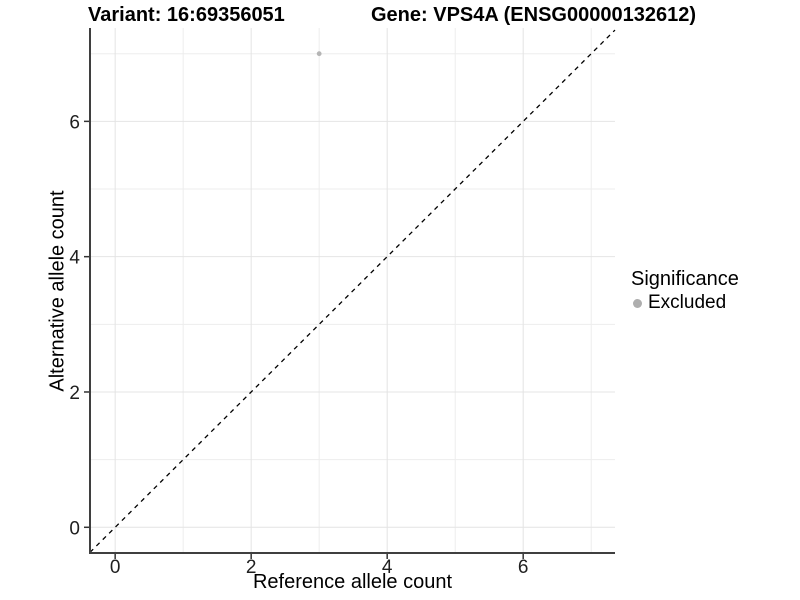  I want to click on x-axis-label: Reference allele count, so click(352, 582).